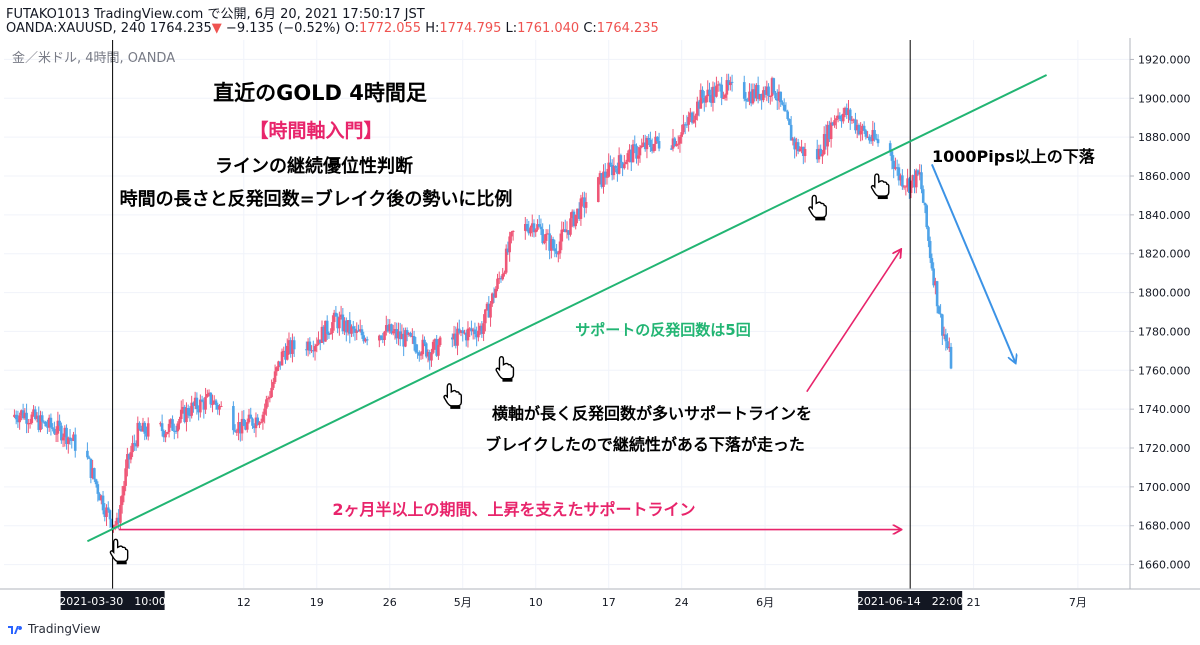 This screenshot has width=1200, height=645. What do you see at coordinates (505, 368) in the screenshot?
I see `hand-pointer-icon` at bounding box center [505, 368].